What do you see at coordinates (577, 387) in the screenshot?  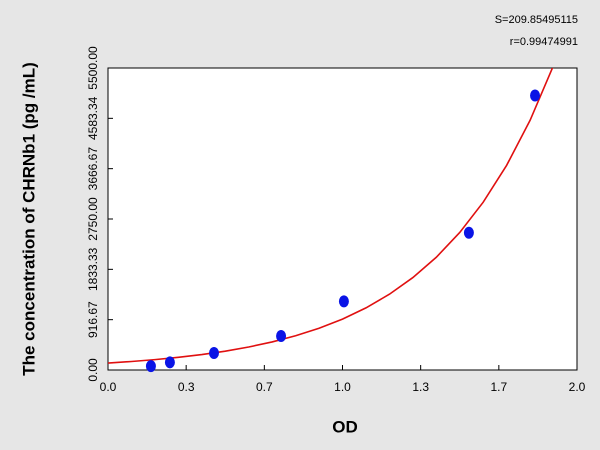 I see `x-tick-label: 2.0` at bounding box center [577, 387].